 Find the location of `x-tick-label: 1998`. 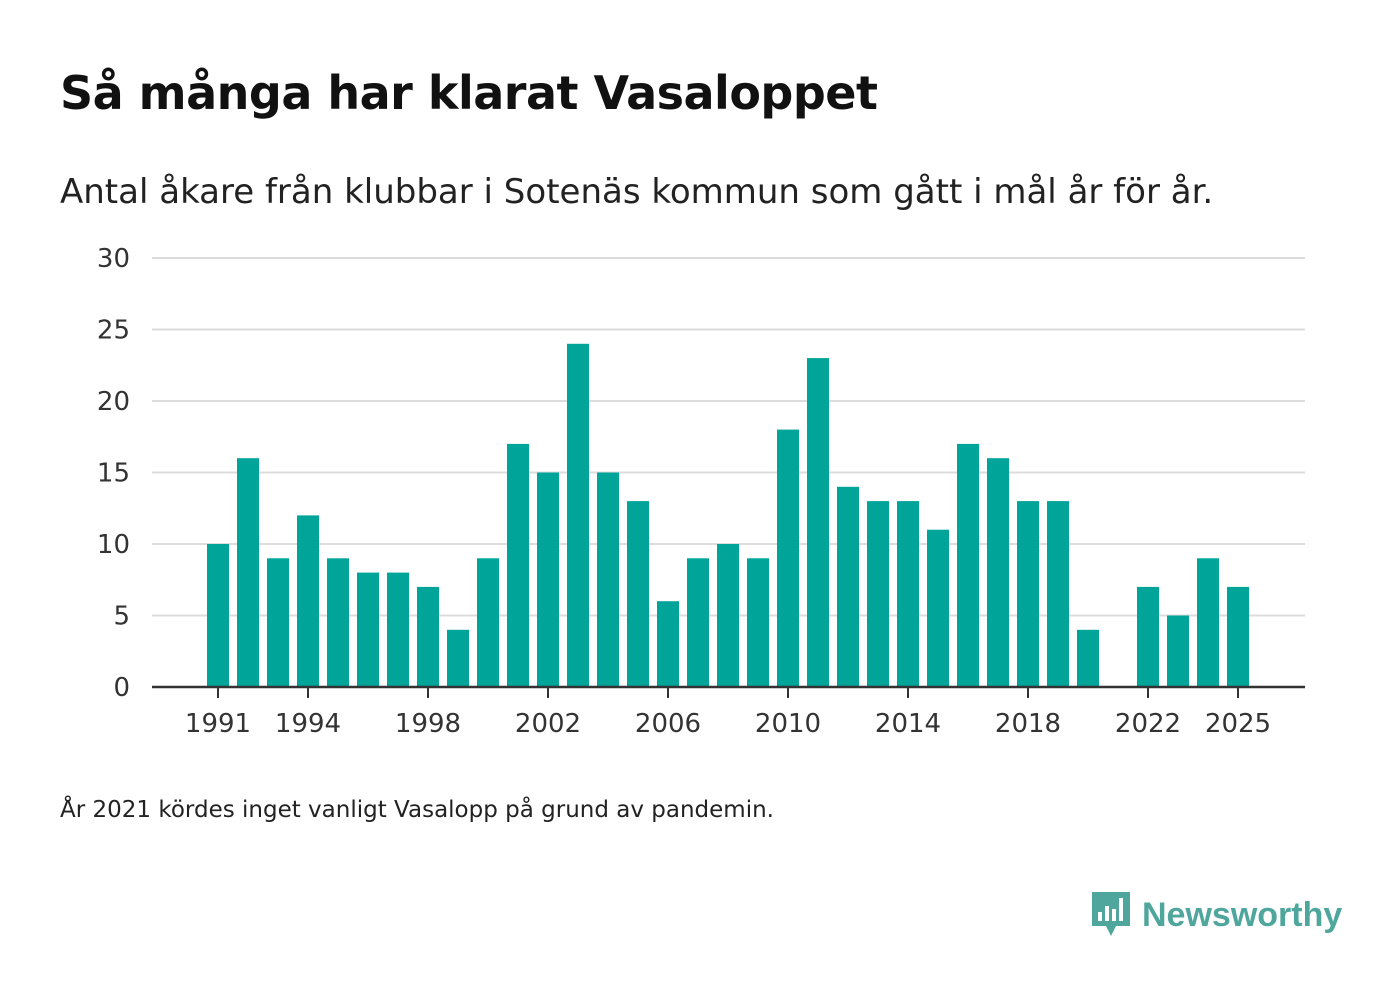

x-tick-label: 1998 is located at coordinates (428, 724).